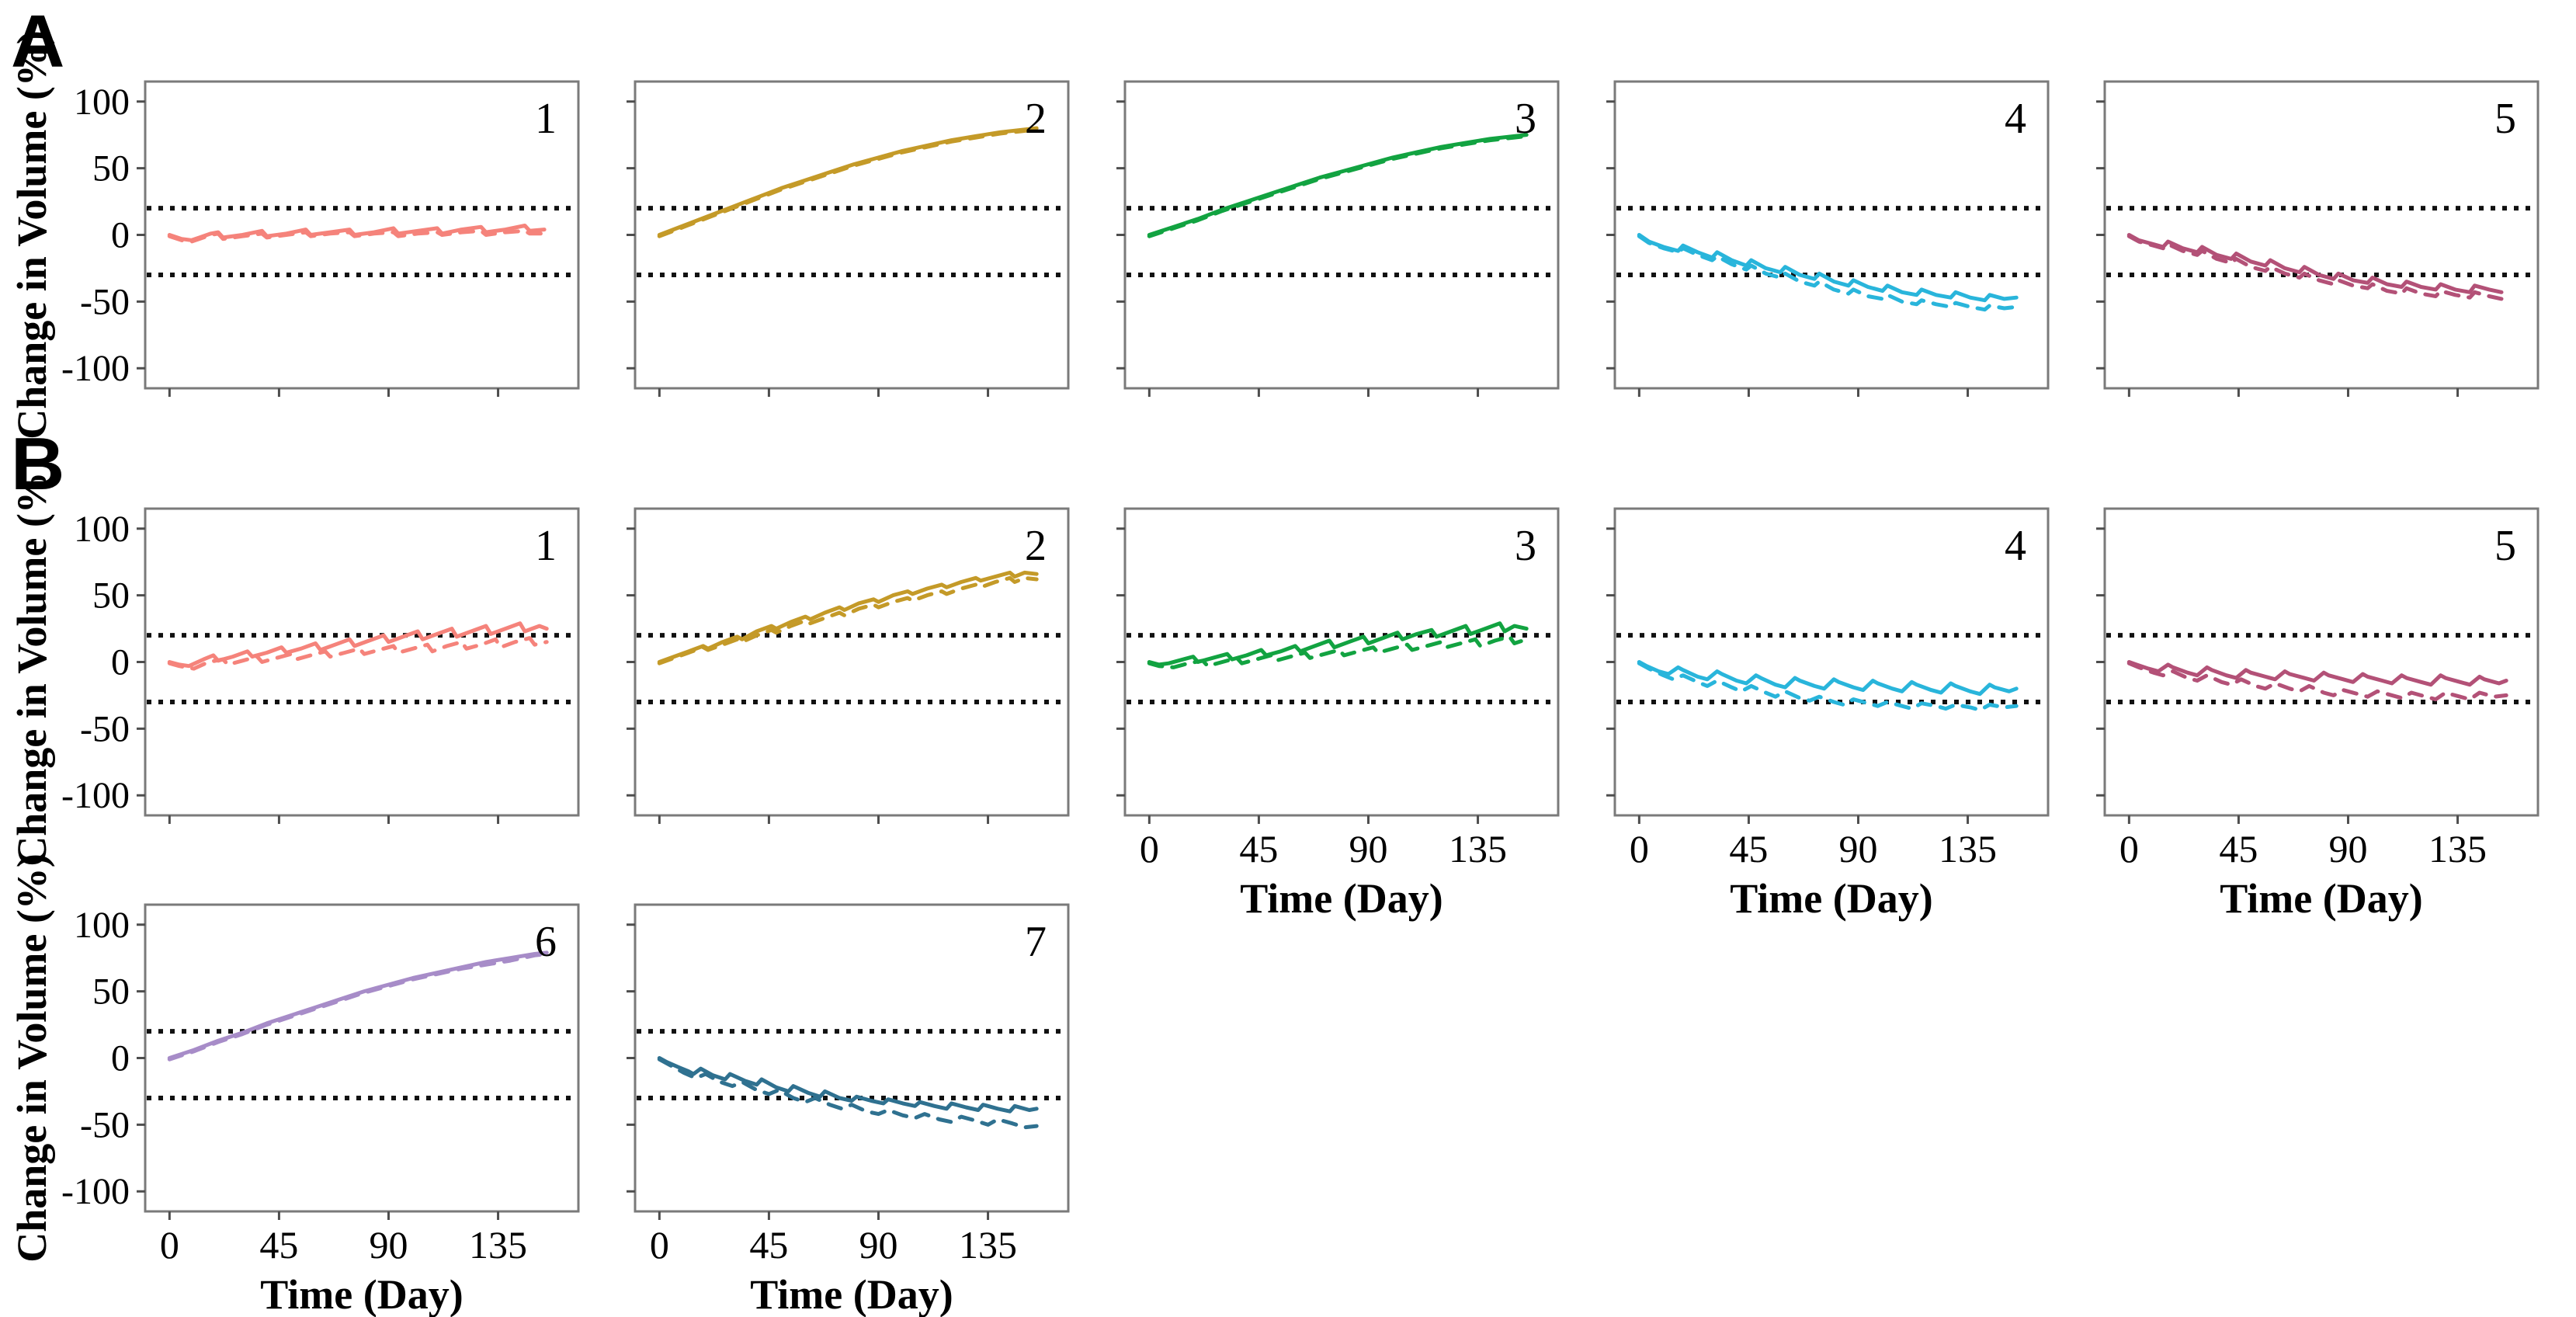 The width and height of the screenshot is (2576, 1317). I want to click on subplot-a2: 2, so click(849, 238).